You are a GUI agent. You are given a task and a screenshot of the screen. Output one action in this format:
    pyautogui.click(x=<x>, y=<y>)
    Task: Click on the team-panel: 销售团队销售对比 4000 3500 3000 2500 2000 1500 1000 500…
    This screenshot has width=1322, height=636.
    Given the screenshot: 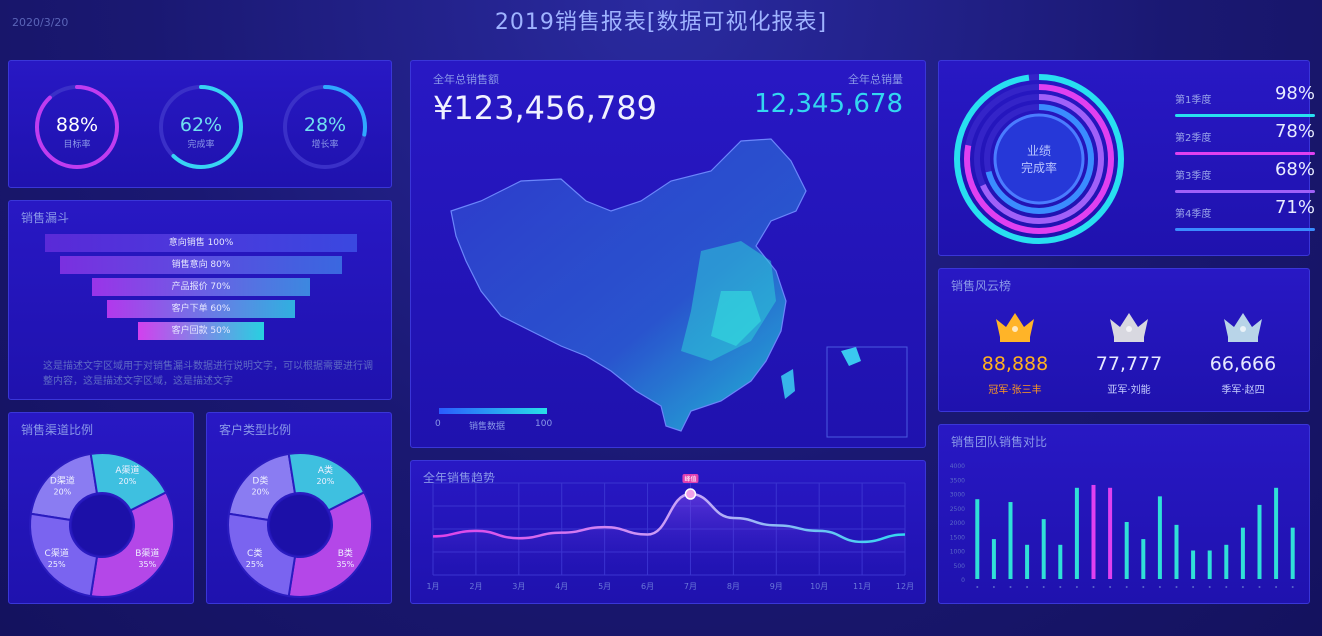 What is the action you would take?
    pyautogui.click(x=1124, y=514)
    